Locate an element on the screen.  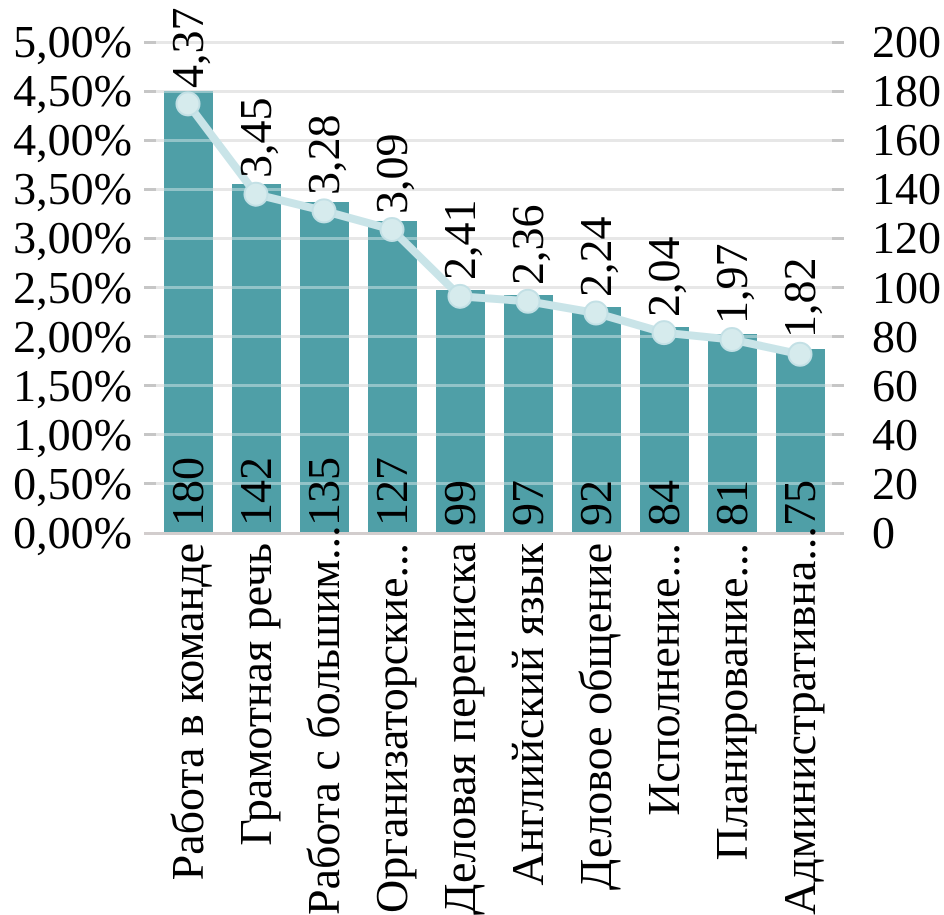
left-axis-tick-label: 1,50% is located at coordinates (72, 385).